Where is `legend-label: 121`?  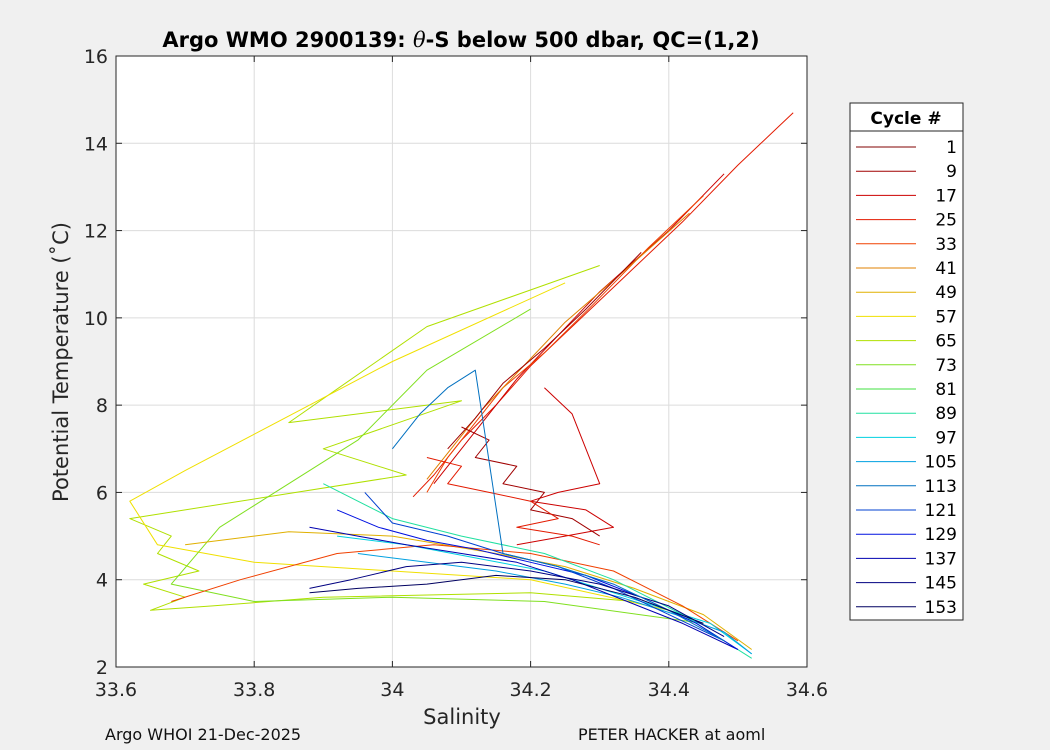
legend-label: 121 is located at coordinates (941, 511).